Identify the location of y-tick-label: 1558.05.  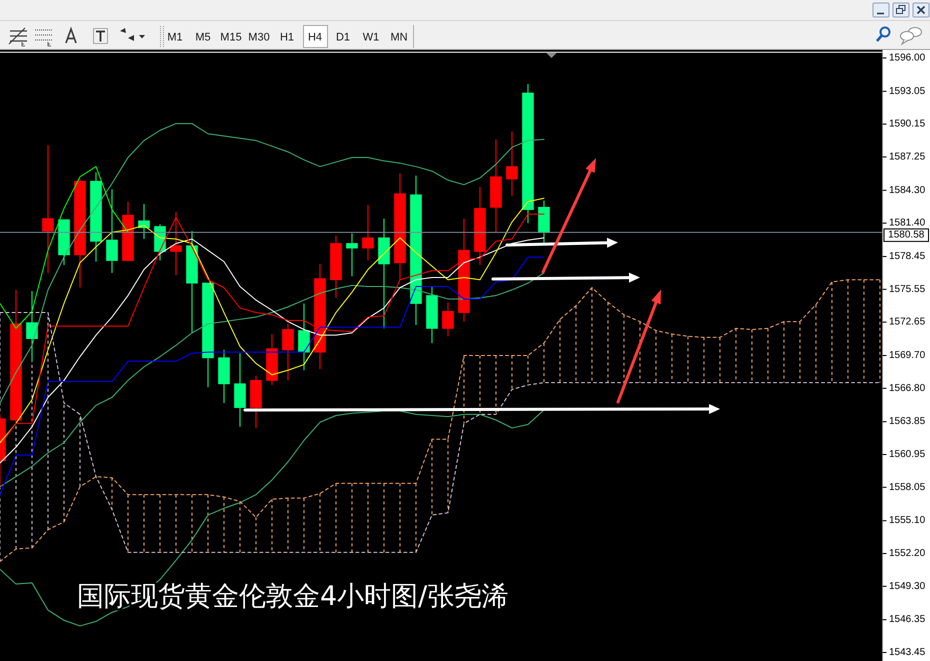
(907, 487).